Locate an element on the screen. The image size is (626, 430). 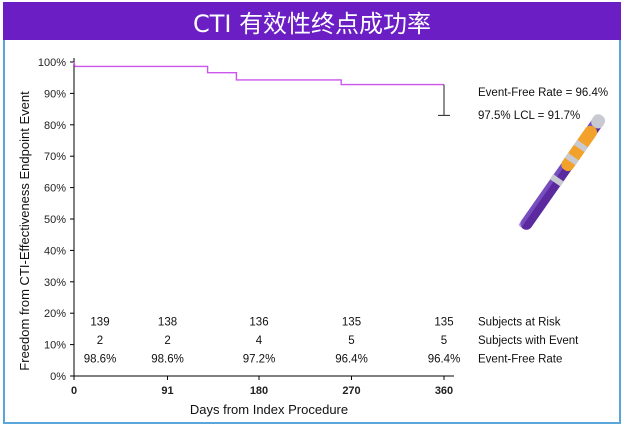
y-tick-label: 90% is located at coordinates (55, 94).